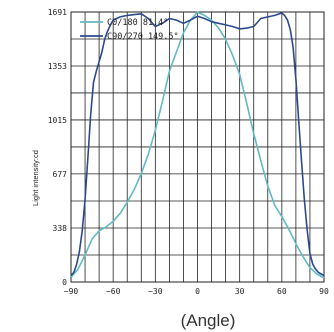 The height and width of the screenshot is (332, 334). Describe the element at coordinates (155, 291) in the screenshot. I see `x-tick-label: −30` at that location.